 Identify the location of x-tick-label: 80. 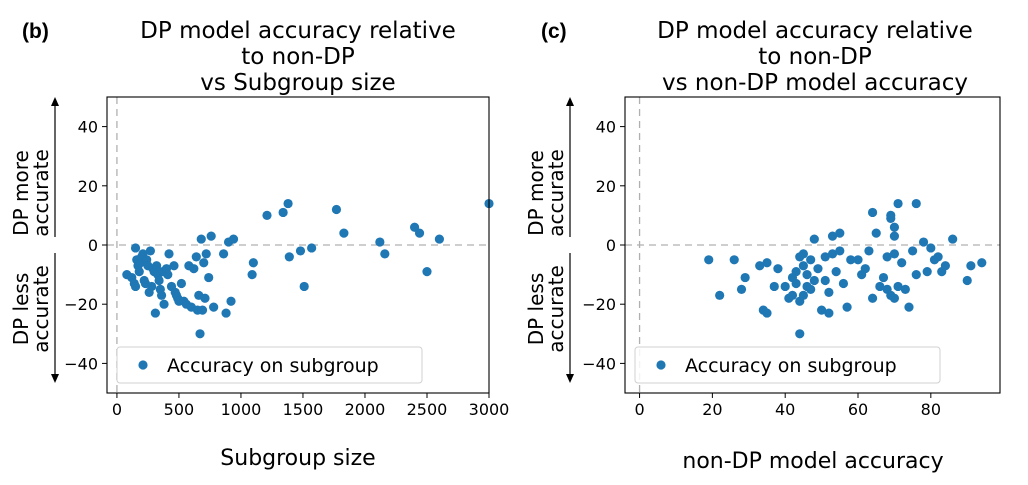
(931, 409).